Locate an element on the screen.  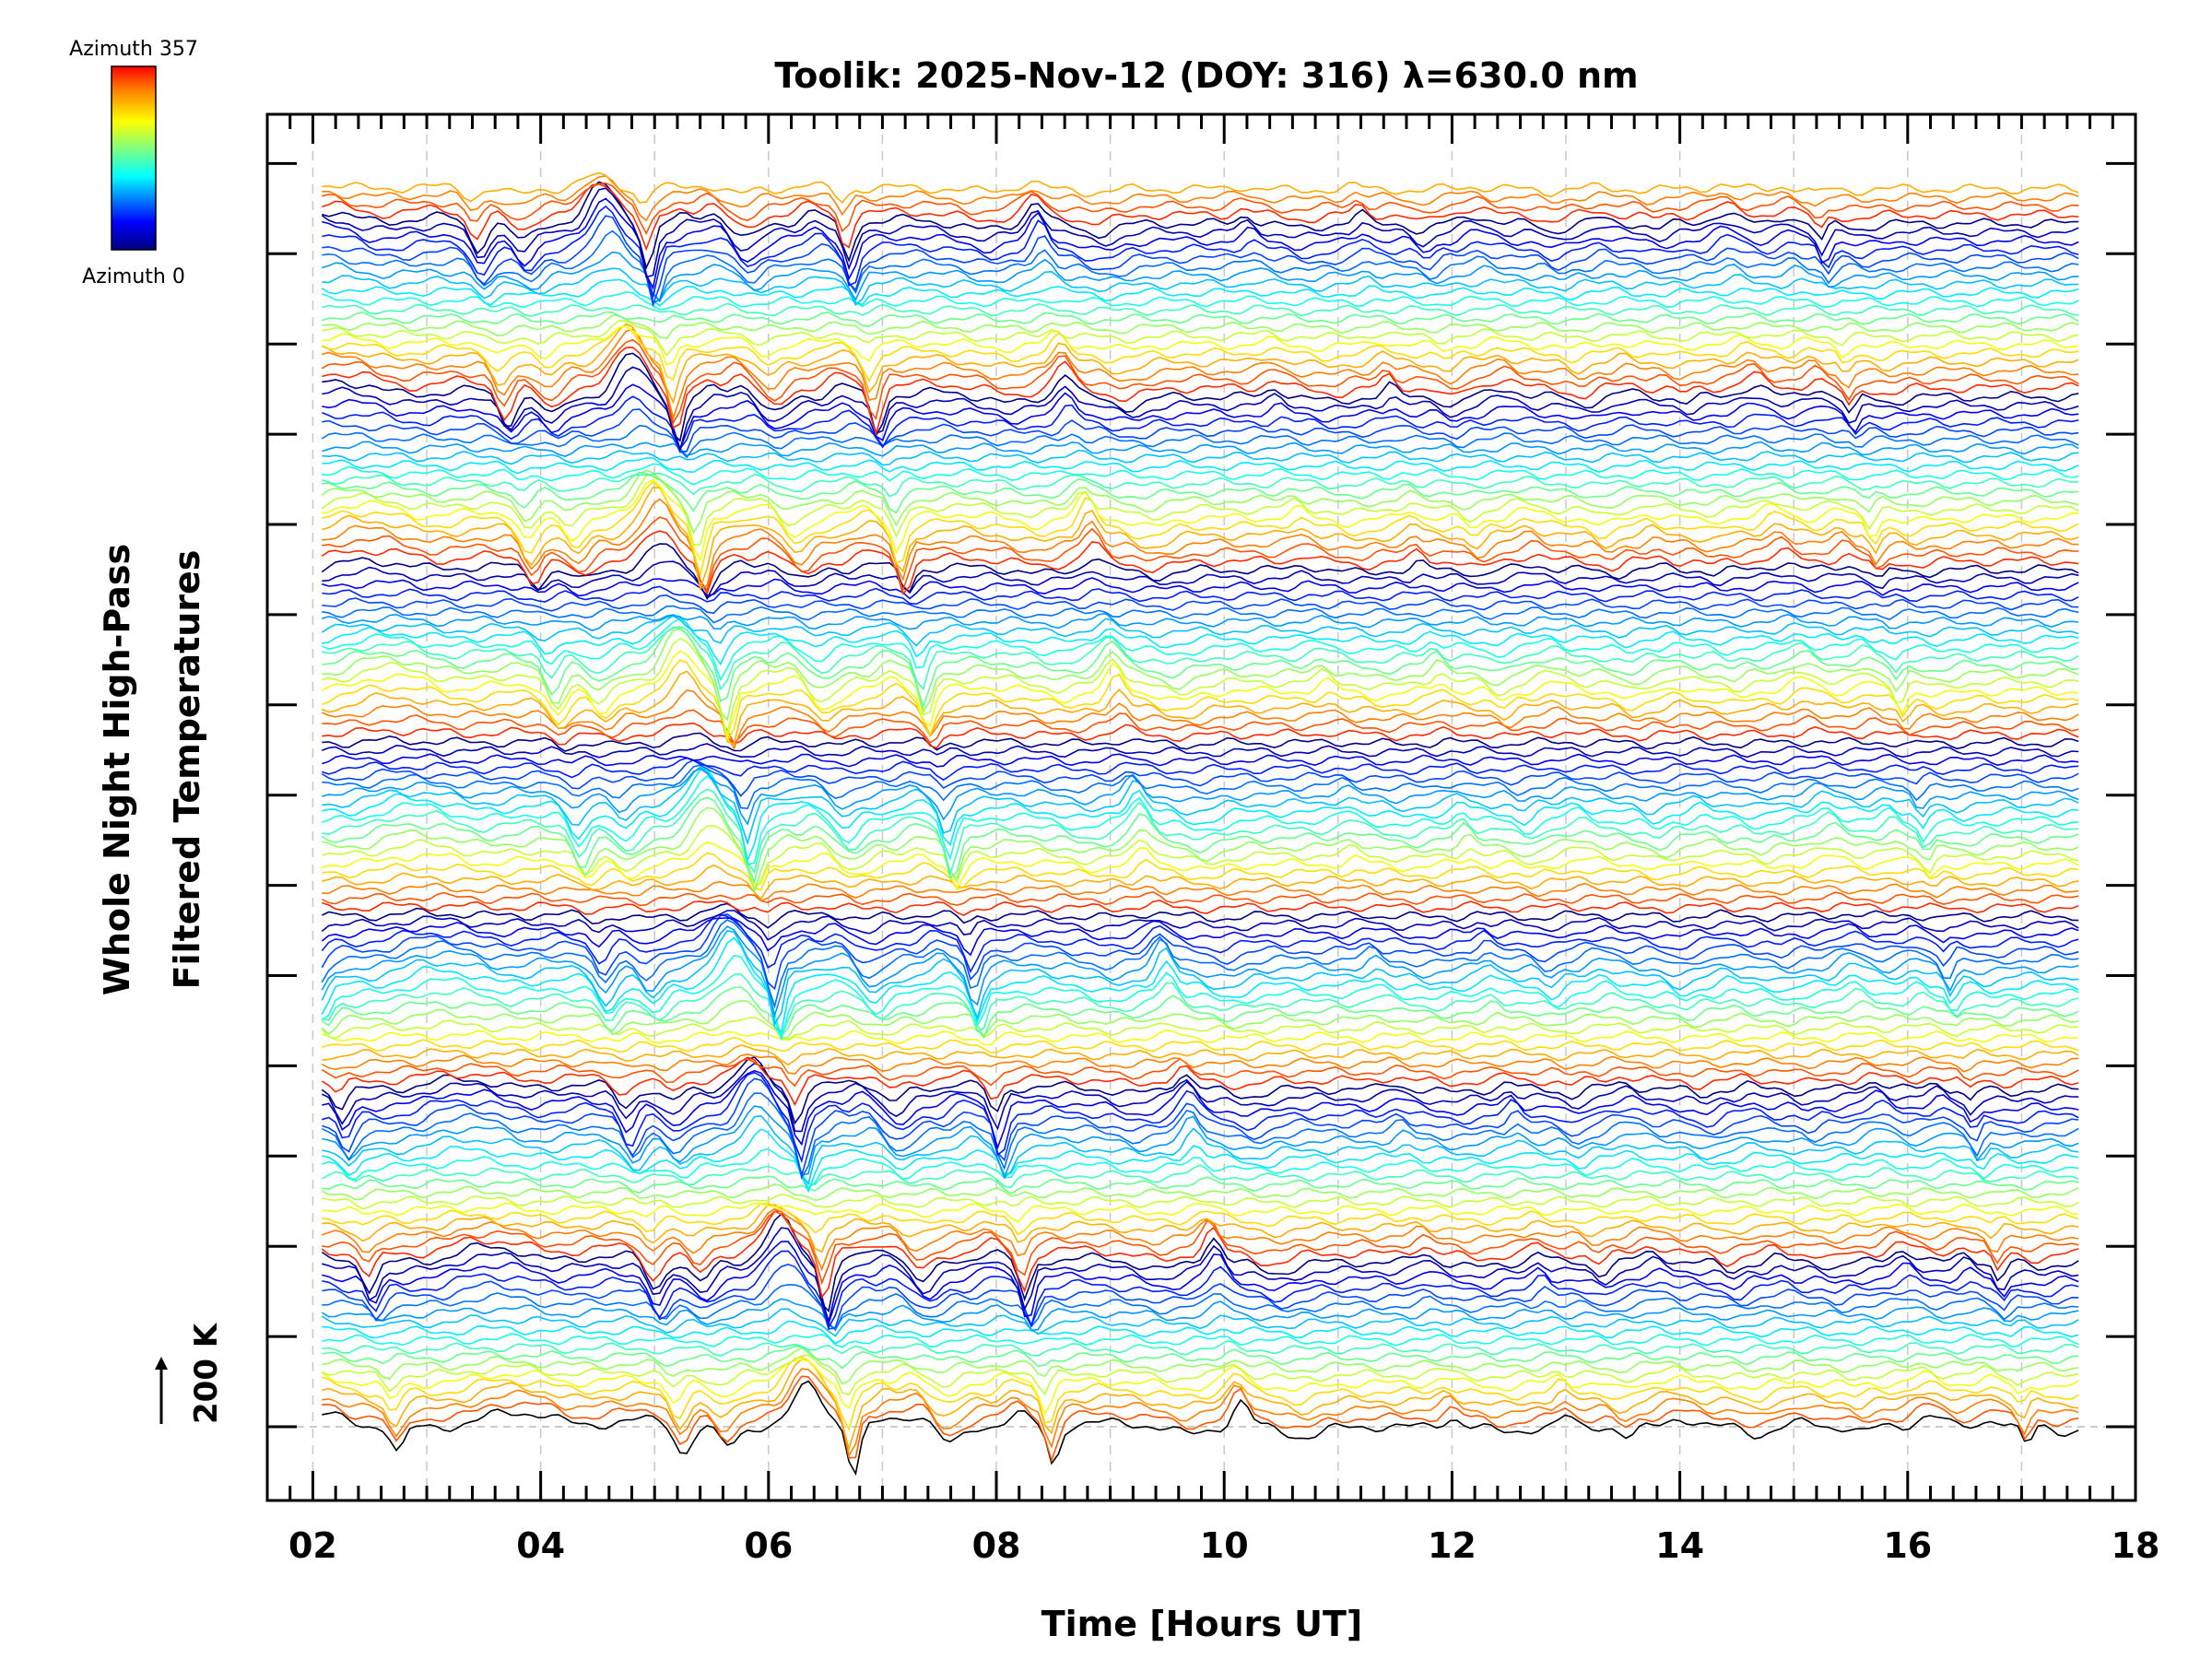
x-tick-label: 02 is located at coordinates (312, 1545).